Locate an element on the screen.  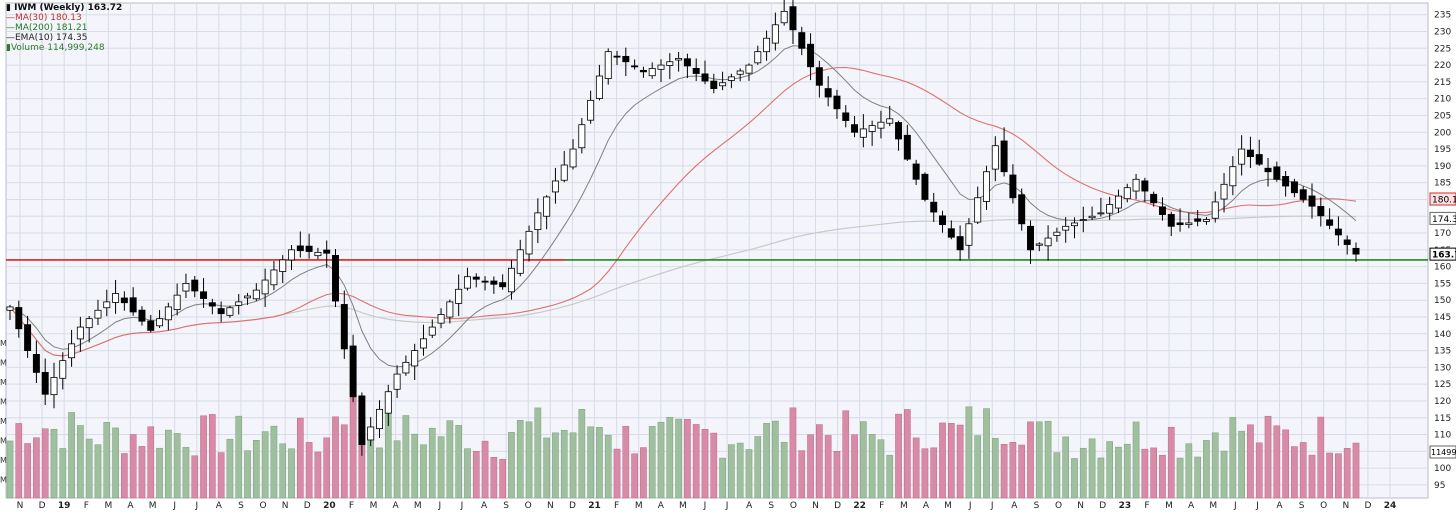
price-tick-label: 155 is located at coordinates (1442, 284).